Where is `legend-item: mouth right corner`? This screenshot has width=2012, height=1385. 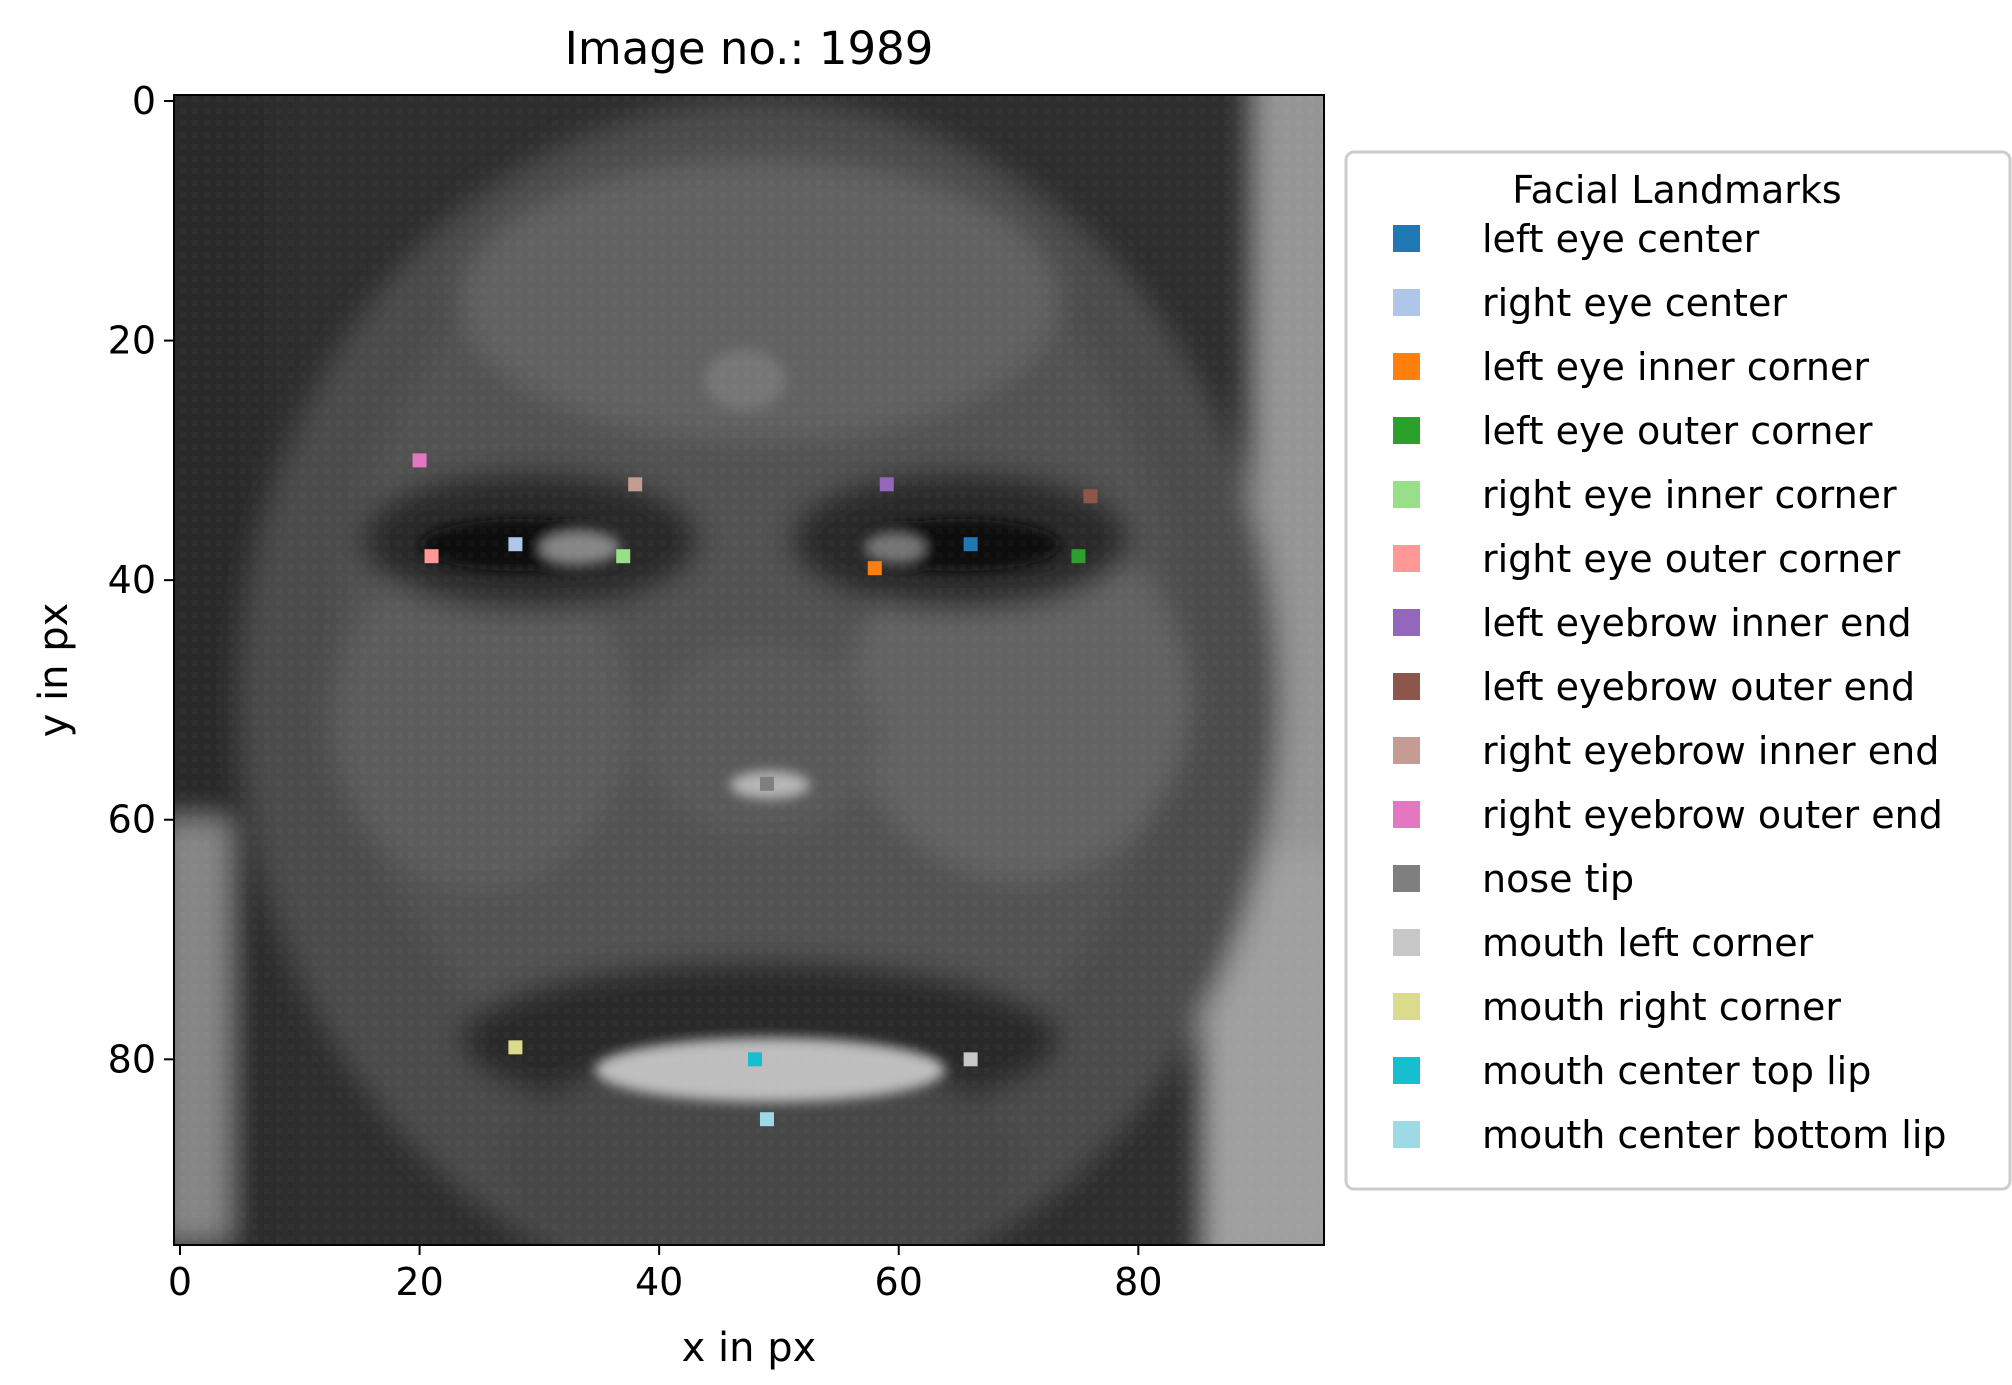
legend-item: mouth right corner is located at coordinates (1617, 1007).